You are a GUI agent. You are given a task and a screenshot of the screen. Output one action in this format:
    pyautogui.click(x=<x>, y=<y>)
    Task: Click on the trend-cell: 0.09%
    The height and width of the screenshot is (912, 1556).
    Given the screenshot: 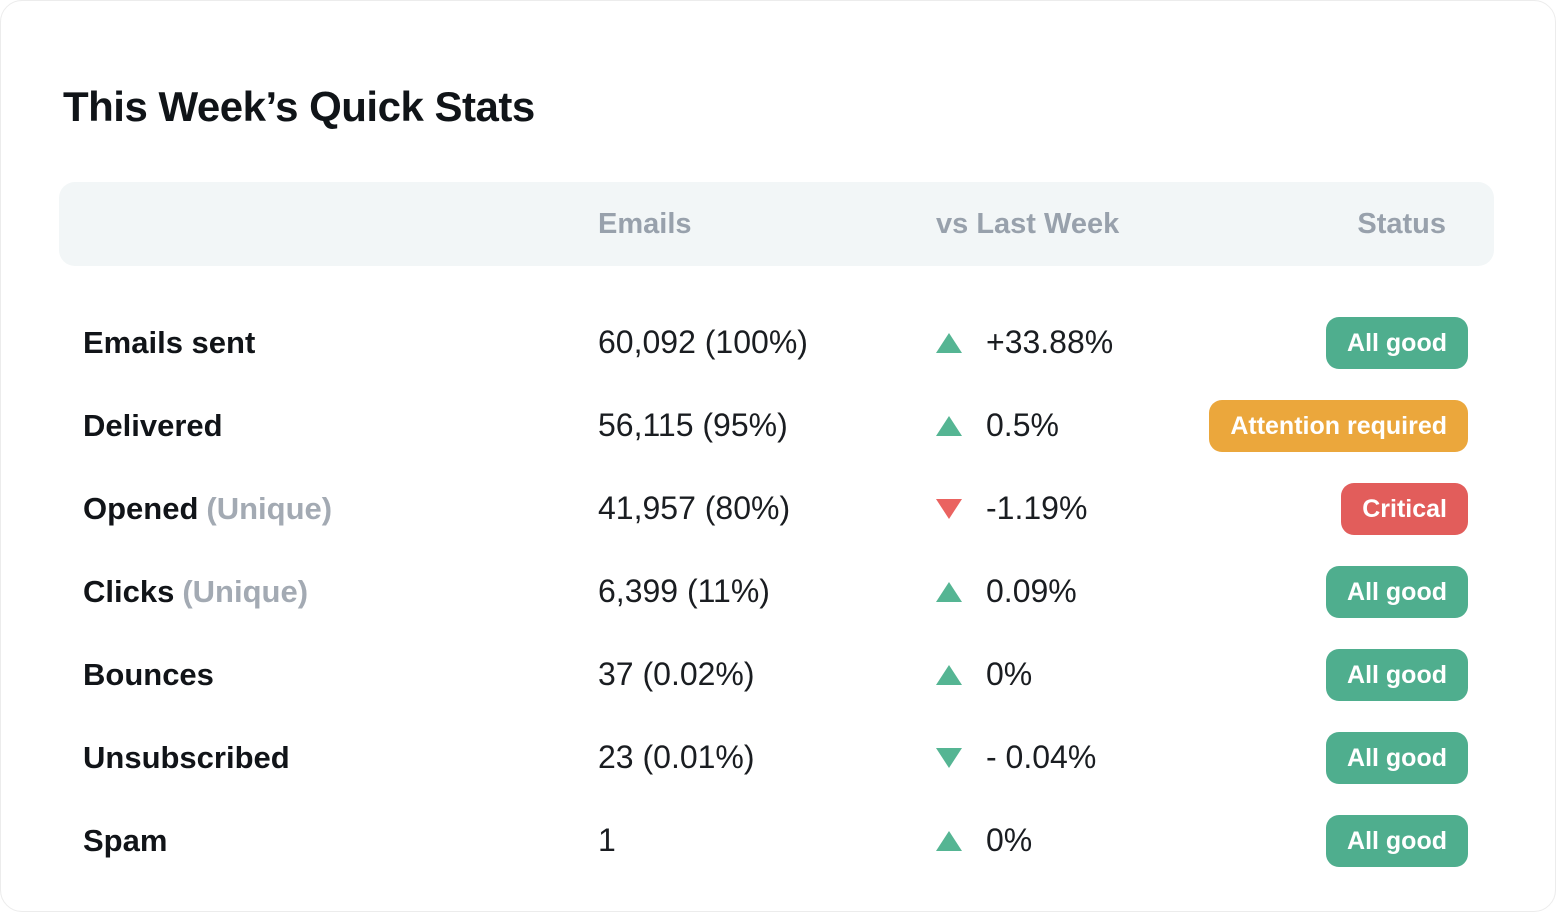 What is the action you would take?
    pyautogui.click(x=1068, y=591)
    